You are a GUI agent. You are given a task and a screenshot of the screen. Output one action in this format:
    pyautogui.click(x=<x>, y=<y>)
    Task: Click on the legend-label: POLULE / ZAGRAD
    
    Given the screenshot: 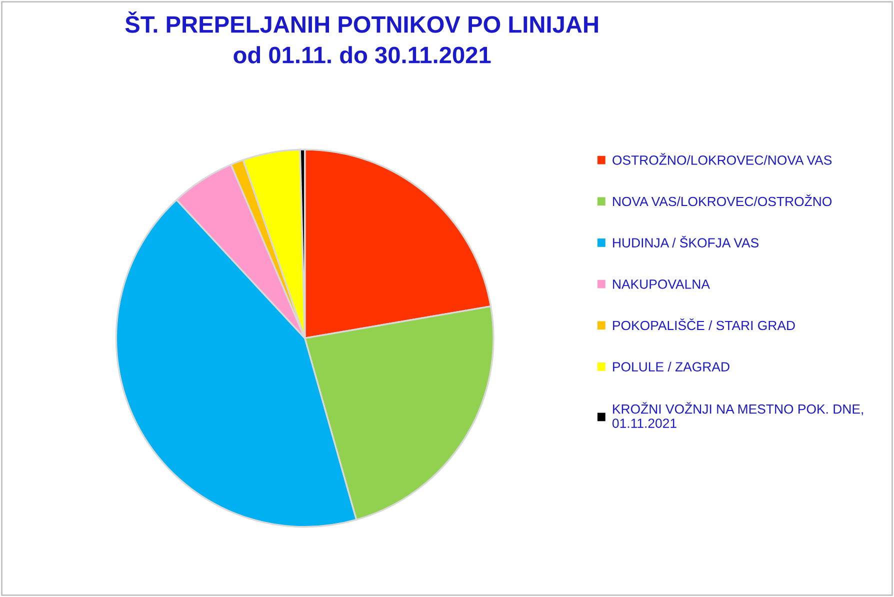 What is the action you would take?
    pyautogui.click(x=671, y=367)
    